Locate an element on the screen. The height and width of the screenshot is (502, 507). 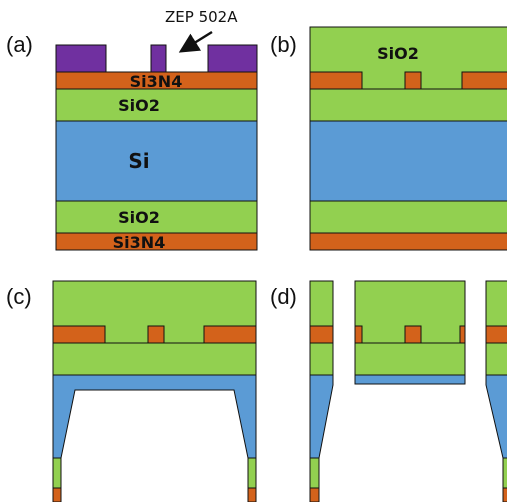
si3n4-bottom-d-right is located at coordinates (504, 494).